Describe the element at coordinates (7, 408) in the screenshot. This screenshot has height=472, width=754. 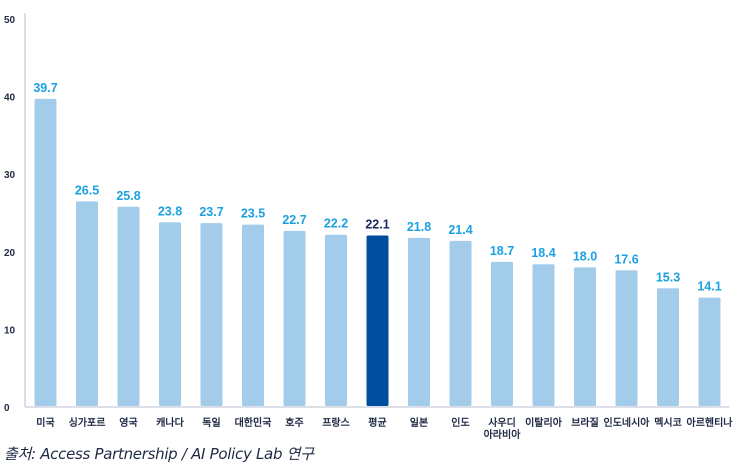
I see `y-tick-label: 0` at that location.